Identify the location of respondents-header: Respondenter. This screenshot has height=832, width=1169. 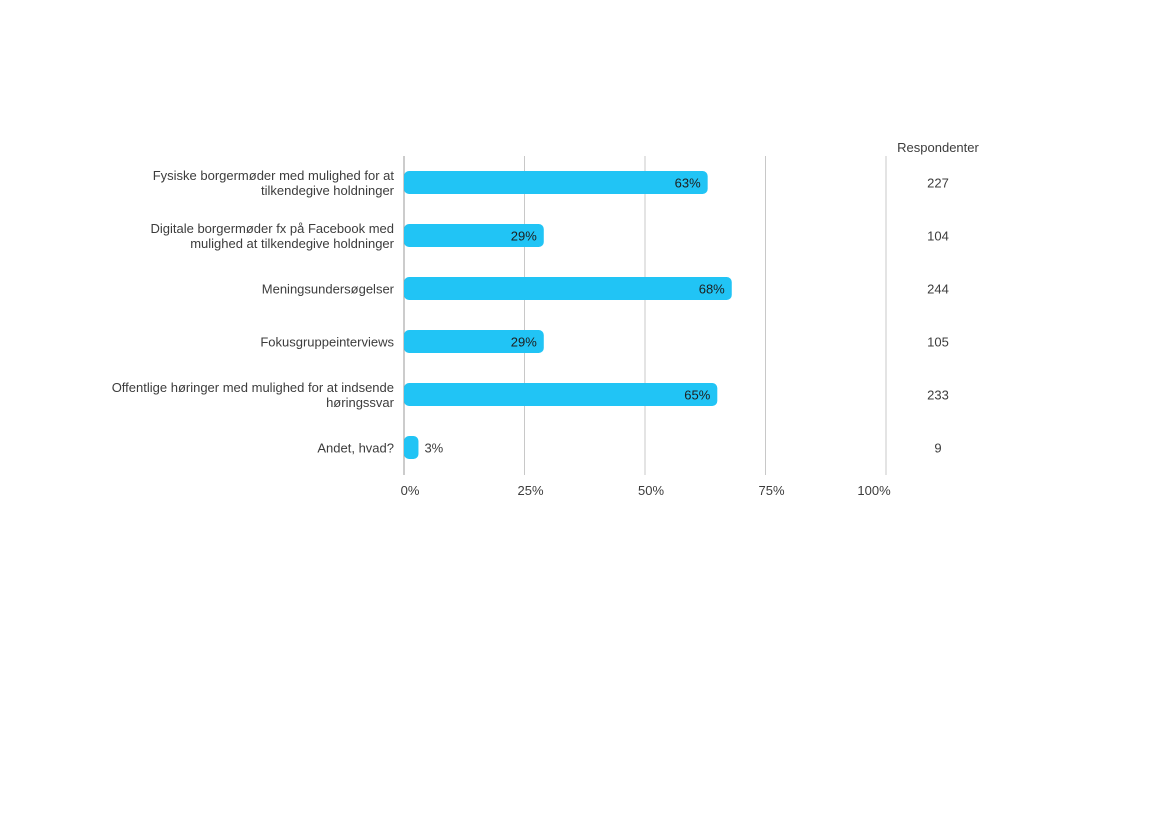
(938, 147).